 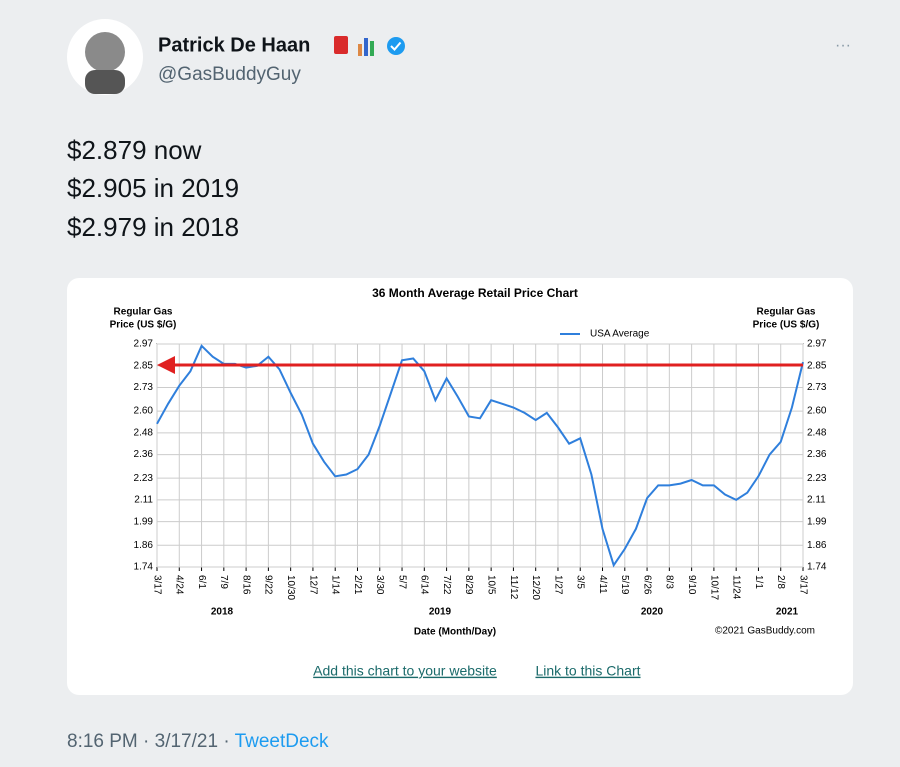 What do you see at coordinates (652, 612) in the screenshot?
I see `year-label: 2020` at bounding box center [652, 612].